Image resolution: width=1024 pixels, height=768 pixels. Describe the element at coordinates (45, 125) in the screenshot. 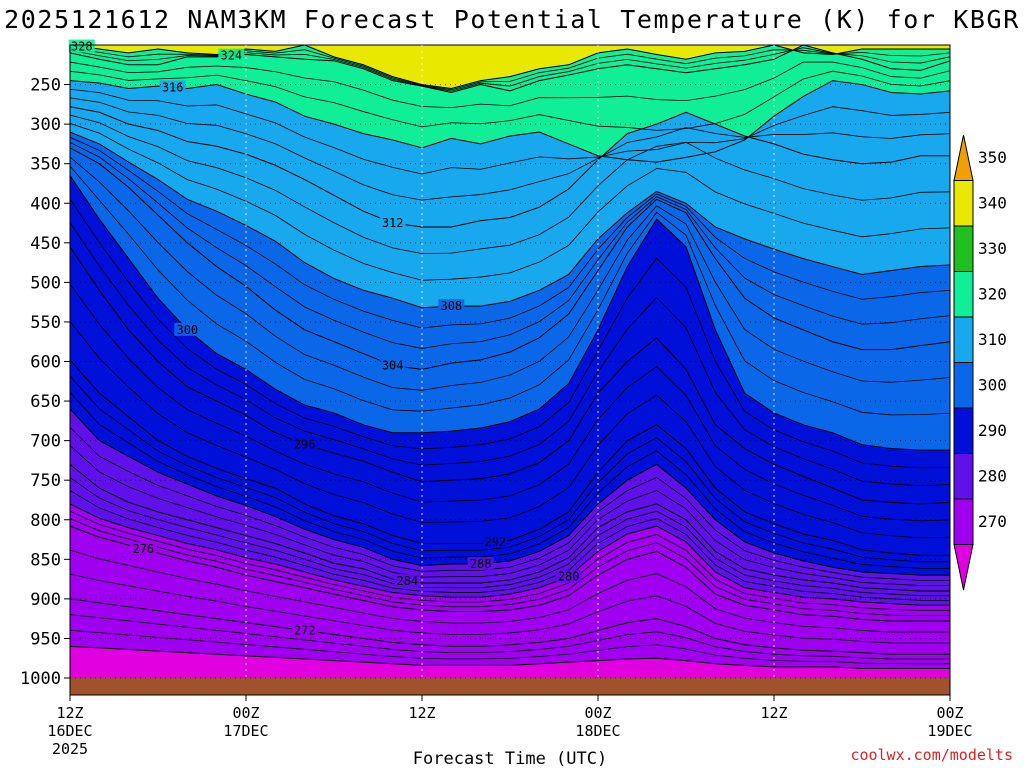

I see `y-tick-label: 300` at that location.